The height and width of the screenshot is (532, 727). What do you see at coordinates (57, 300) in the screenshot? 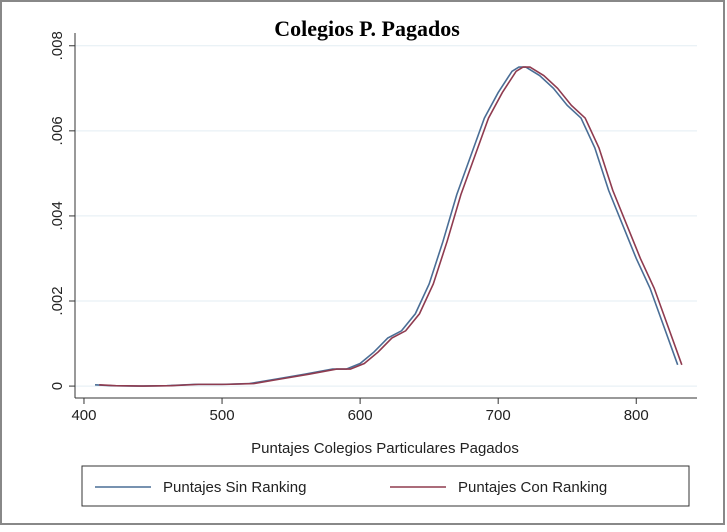
I see `y-tick-label: .002` at bounding box center [57, 300].